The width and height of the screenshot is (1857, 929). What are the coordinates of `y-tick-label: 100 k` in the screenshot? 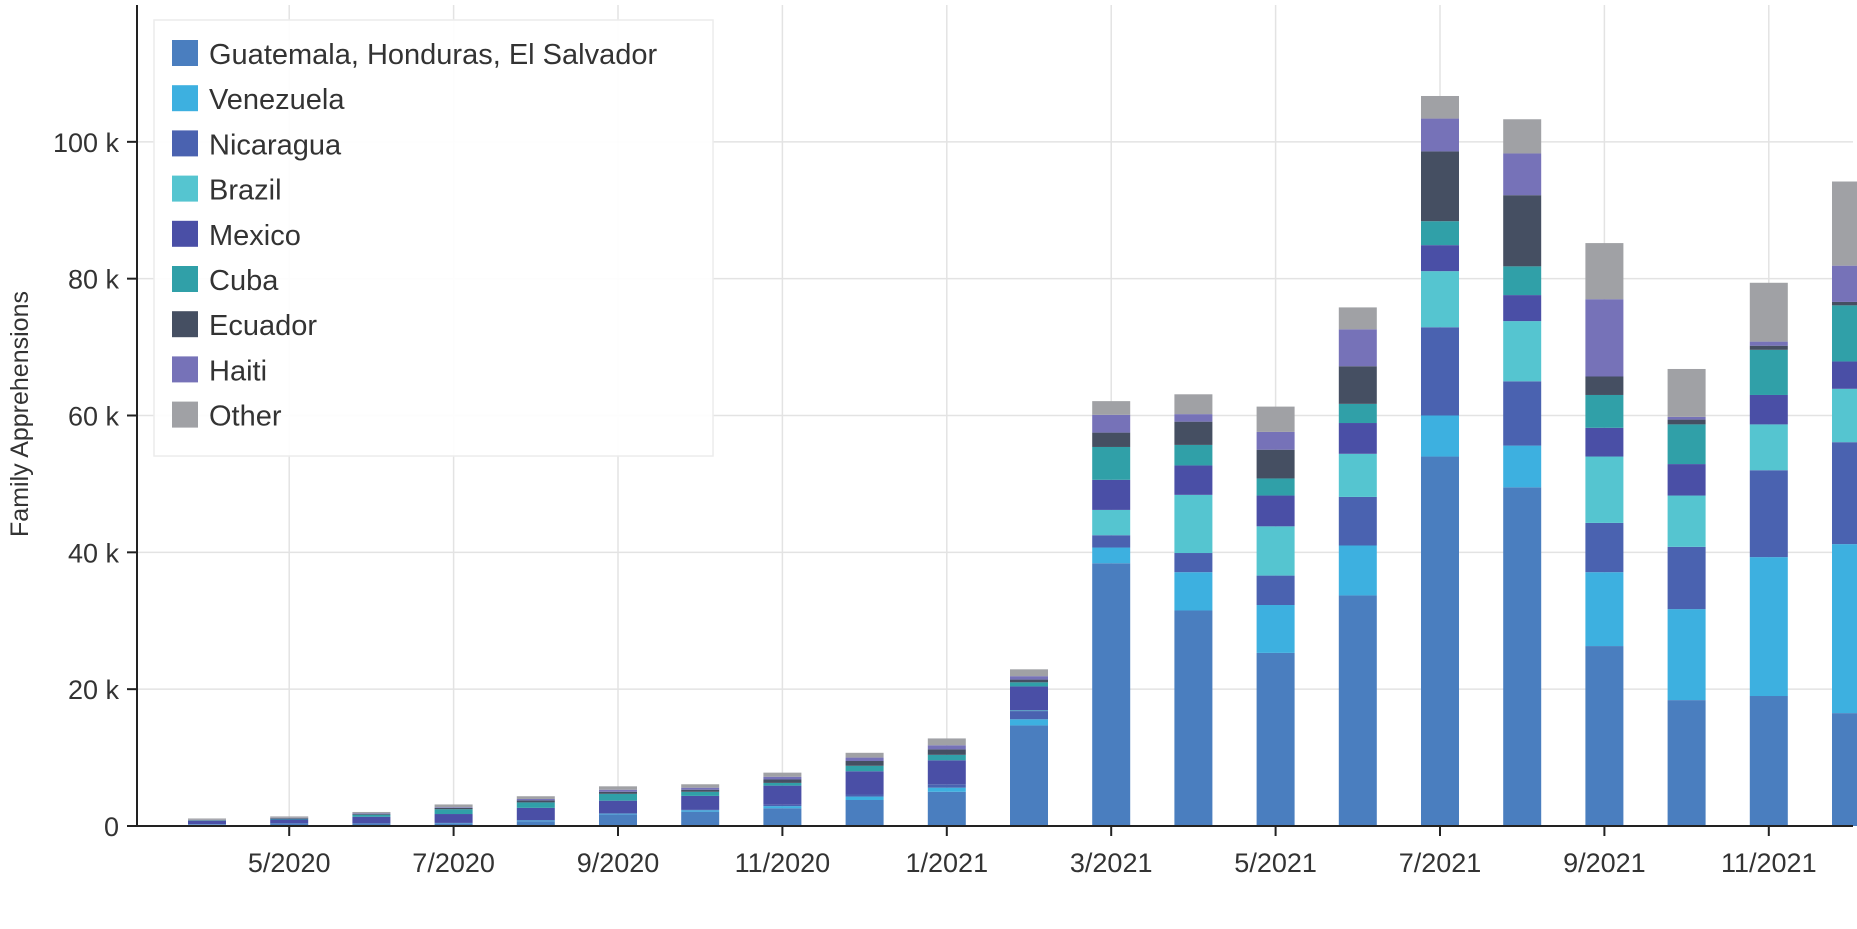 It's located at (86, 143).